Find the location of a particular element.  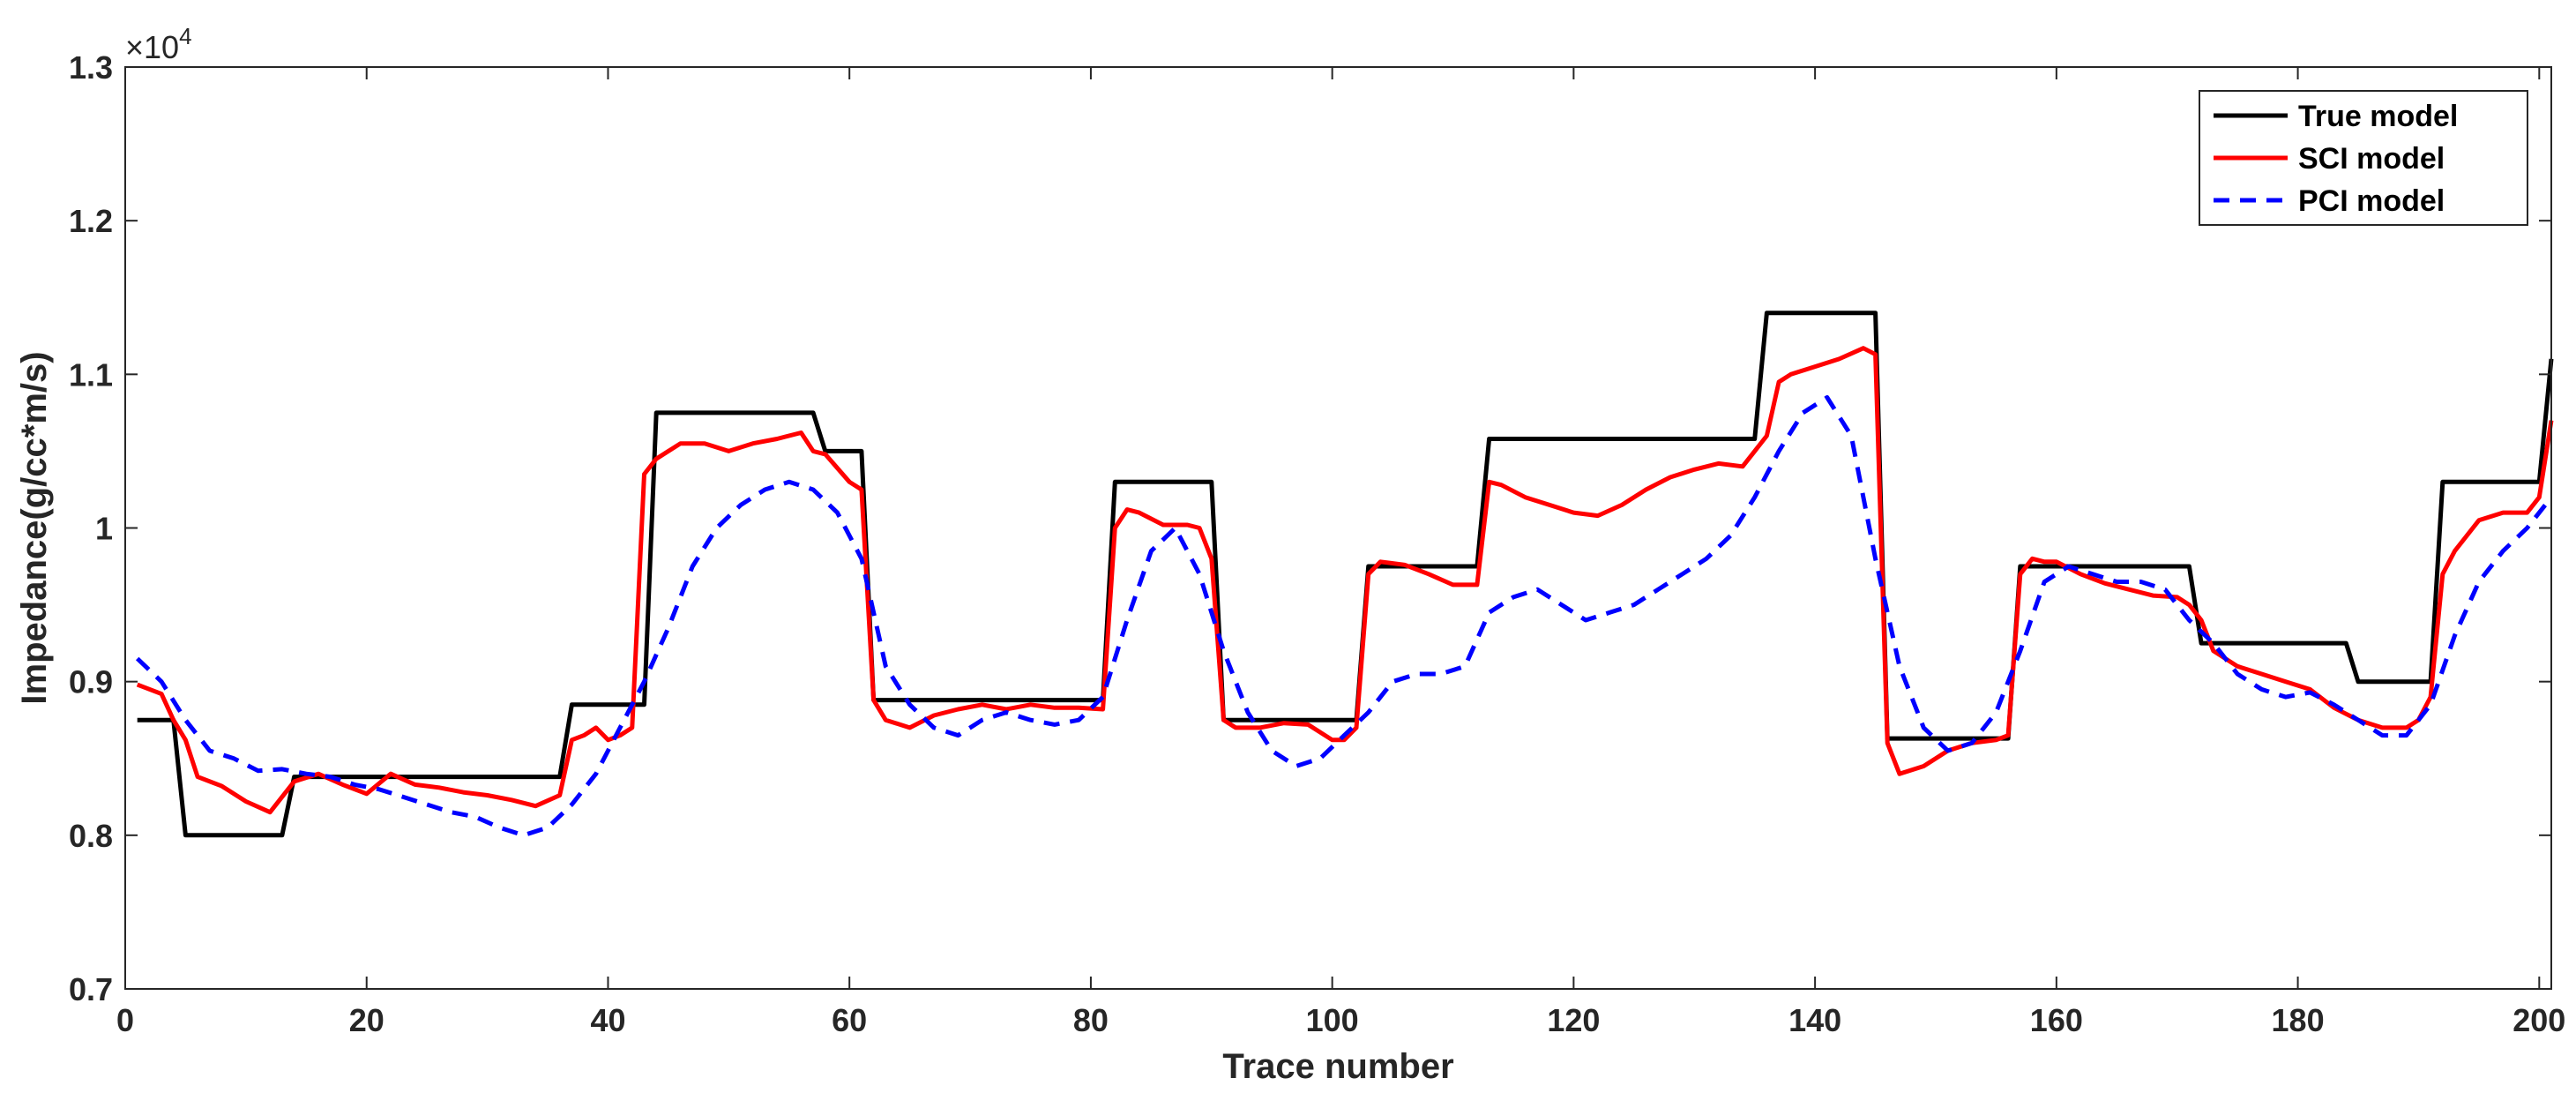

y-axis-exponent: ×10⁴ is located at coordinates (158, 44).